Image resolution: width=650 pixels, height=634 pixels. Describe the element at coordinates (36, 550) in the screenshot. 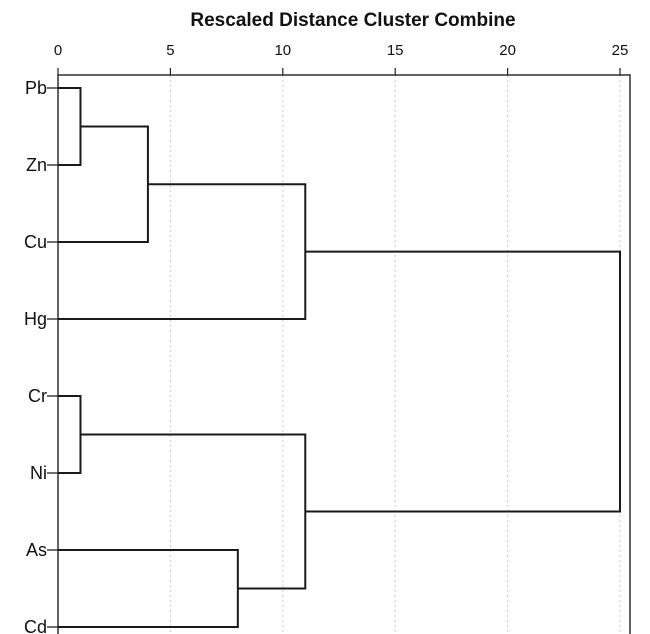

I see `leaf-label: As` at that location.